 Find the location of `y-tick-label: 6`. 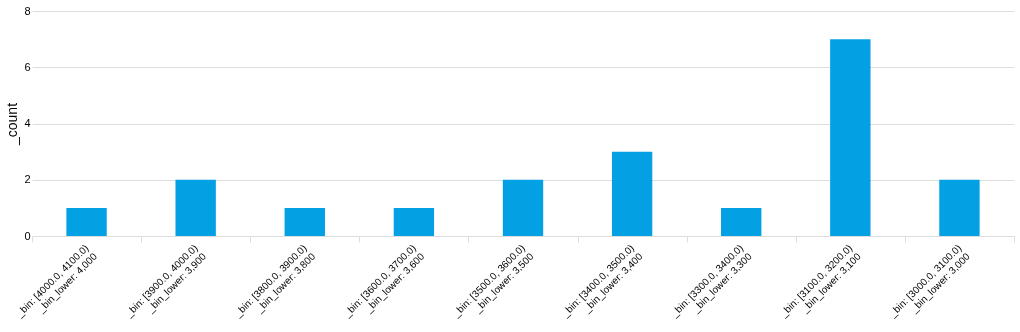

y-tick-label: 6 is located at coordinates (27, 66).